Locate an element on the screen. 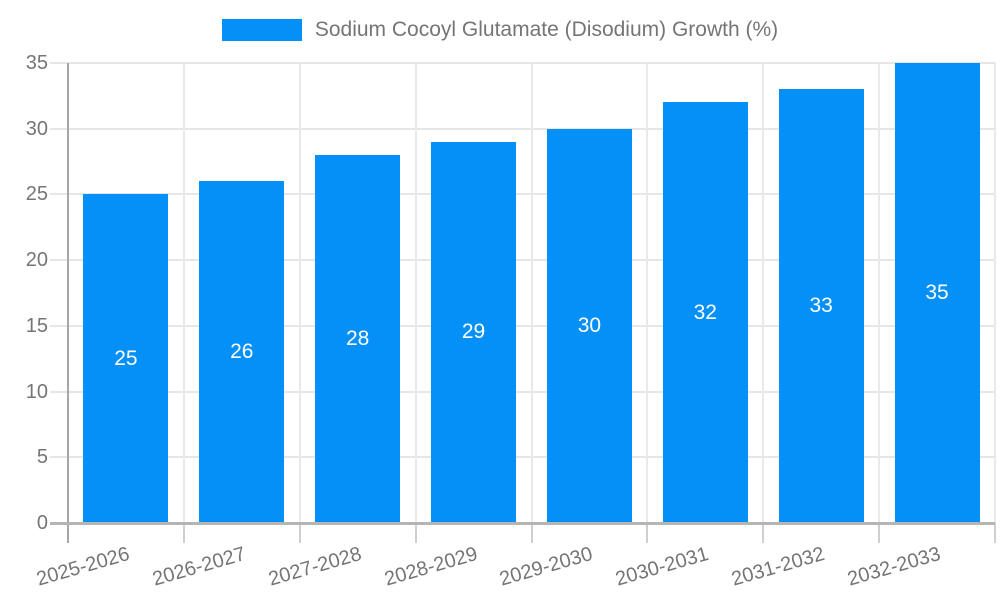  bar-value-label: 32 is located at coordinates (705, 312).